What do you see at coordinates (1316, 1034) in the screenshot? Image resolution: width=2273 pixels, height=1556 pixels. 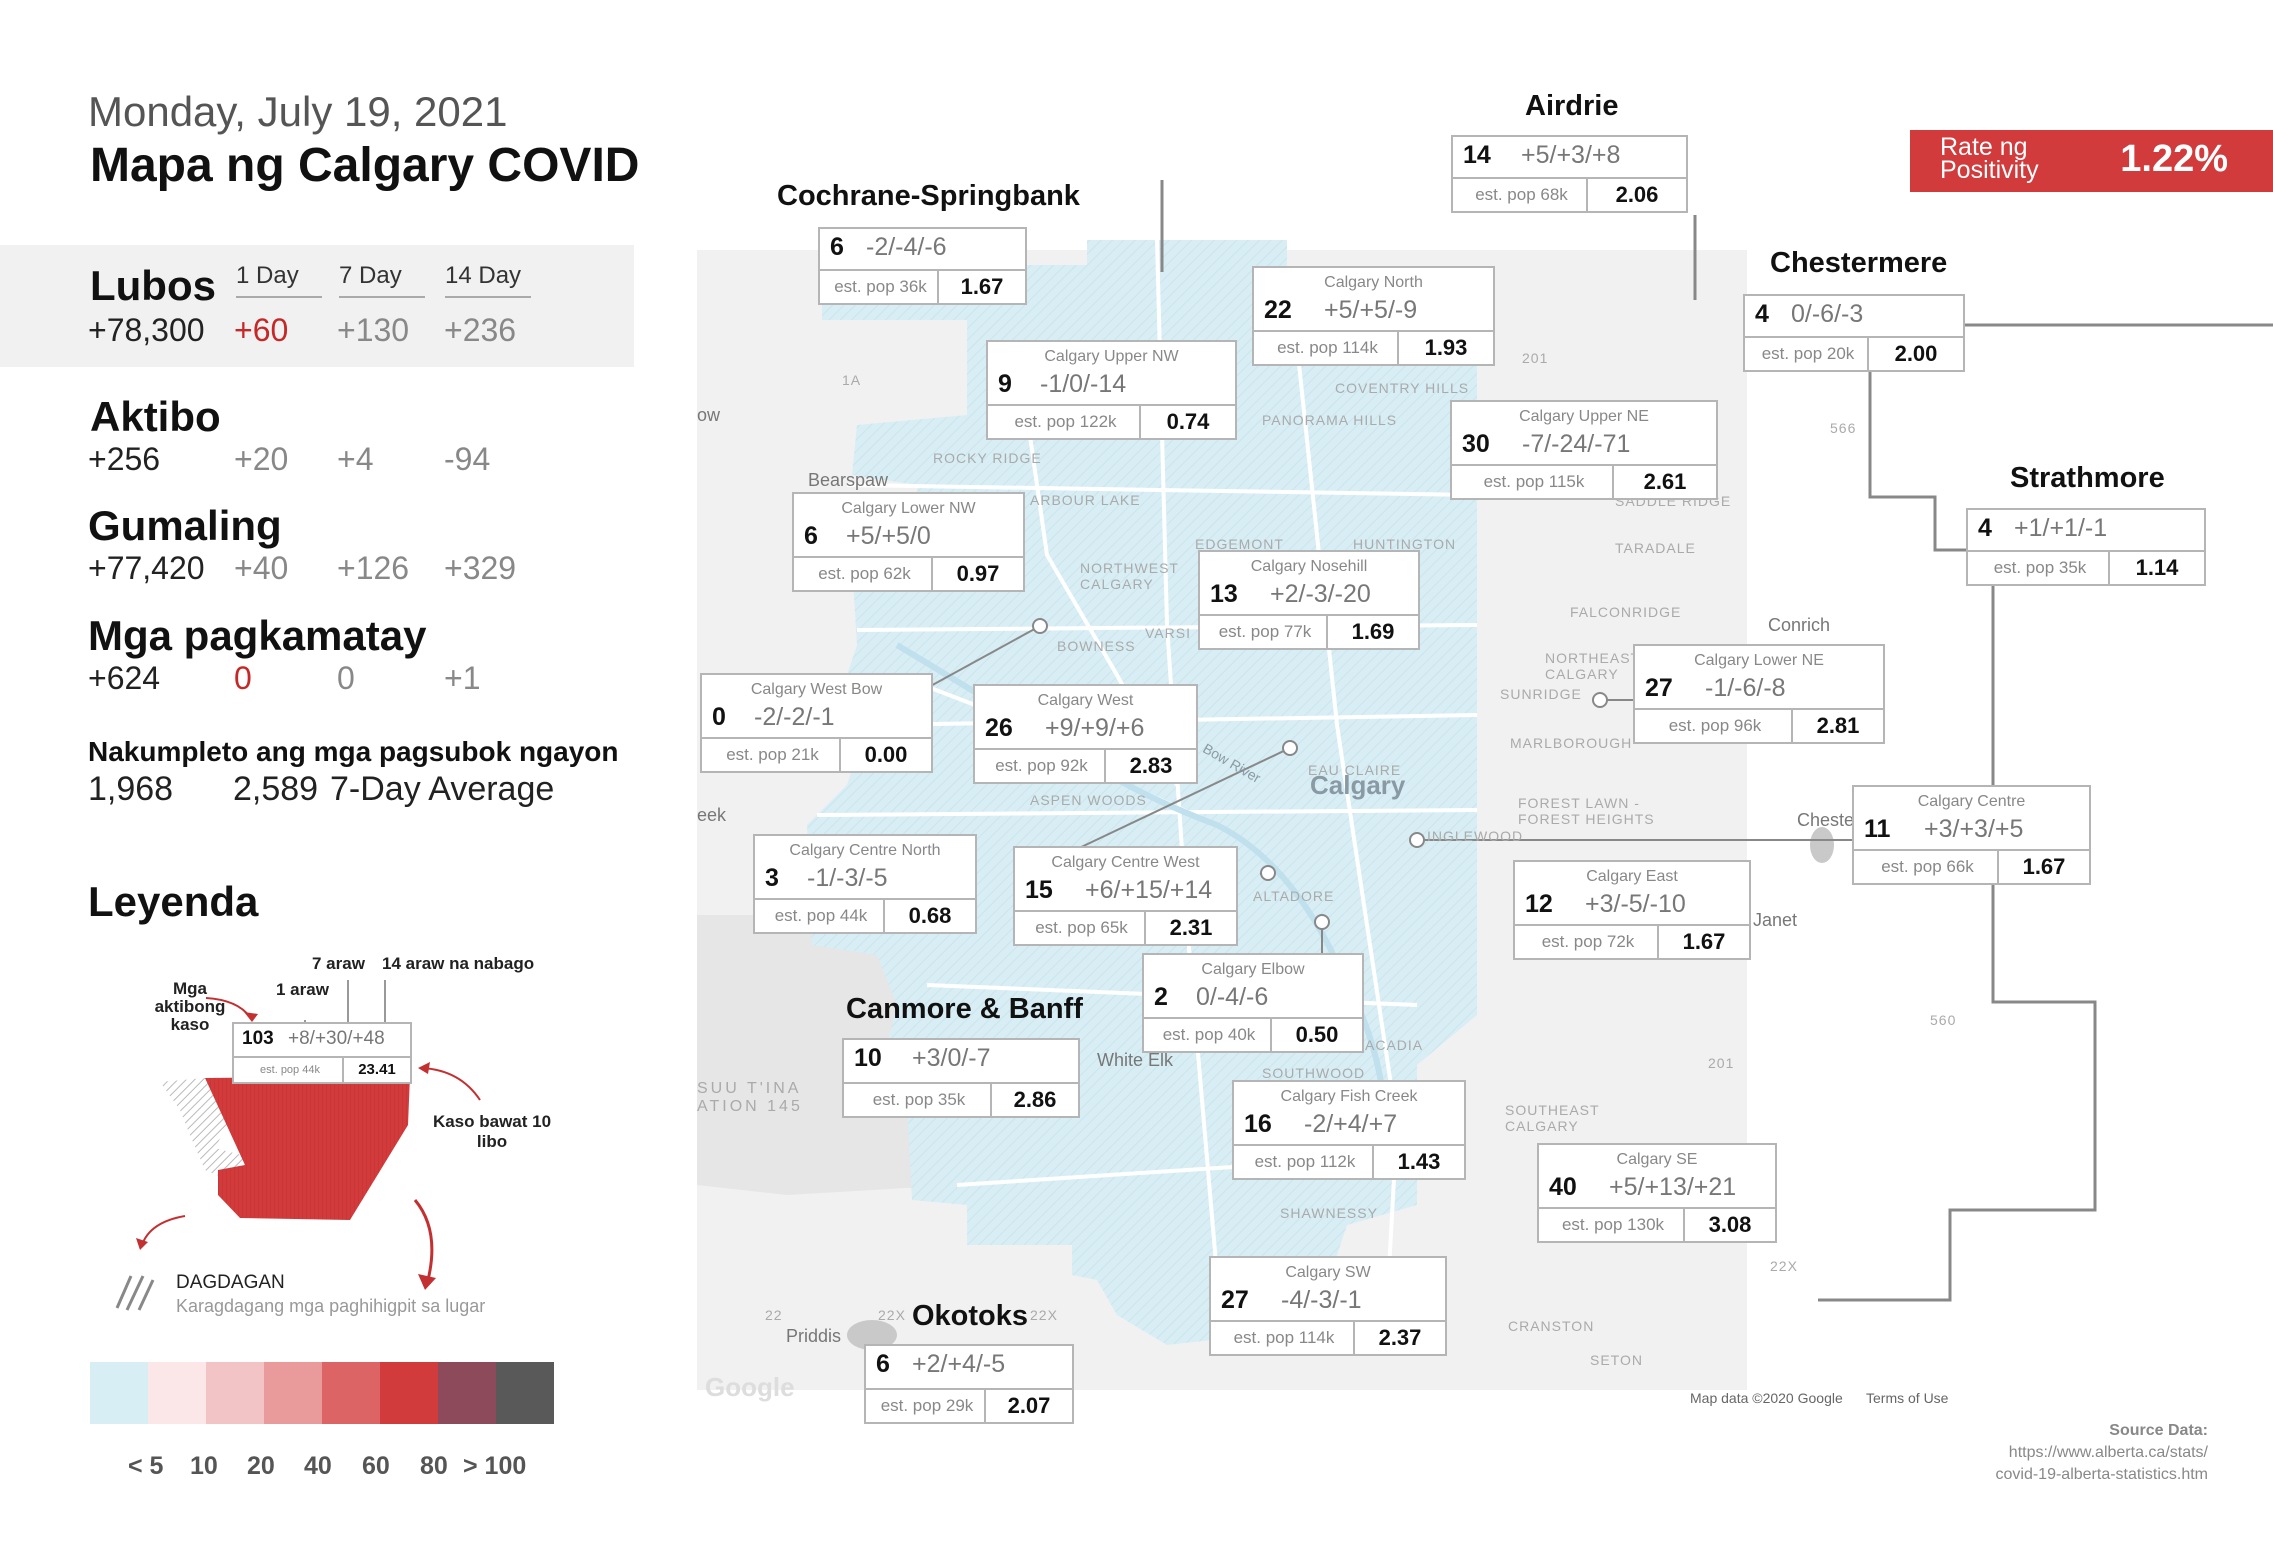 I see `zone-rate: 0.50` at bounding box center [1316, 1034].